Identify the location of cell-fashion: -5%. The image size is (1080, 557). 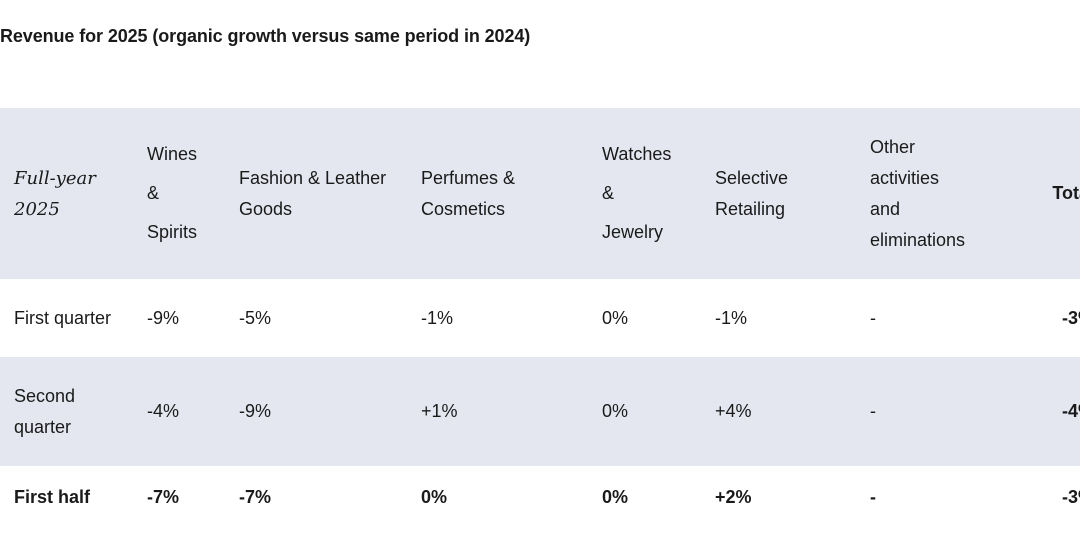
(255, 317).